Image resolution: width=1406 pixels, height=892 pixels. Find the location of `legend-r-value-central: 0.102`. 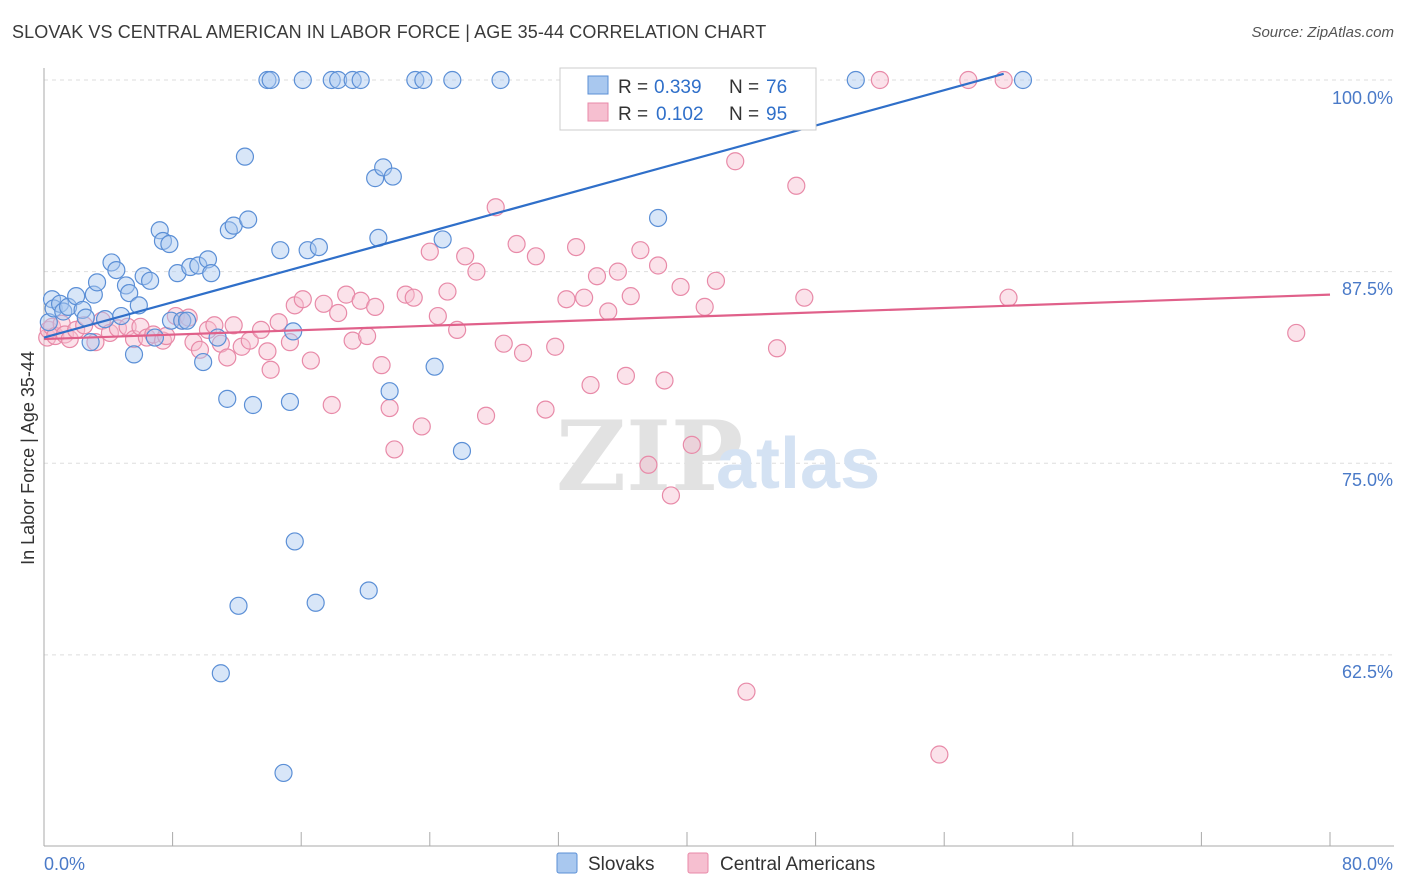

legend-r-value-central: 0.102 is located at coordinates (680, 114).